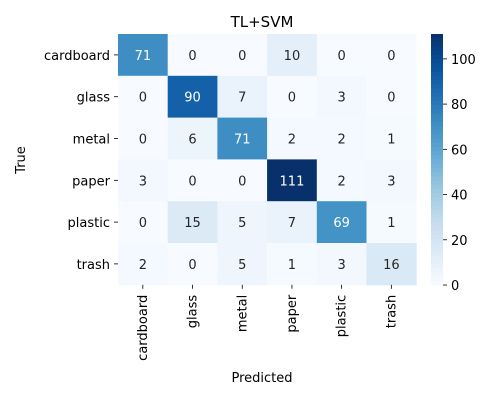 Image resolution: width=500 pixels, height=400 pixels. Describe the element at coordinates (81, 161) in the screenshot. I see `y-axis-ticks: cardboard glass metal paper plastic trash` at that location.